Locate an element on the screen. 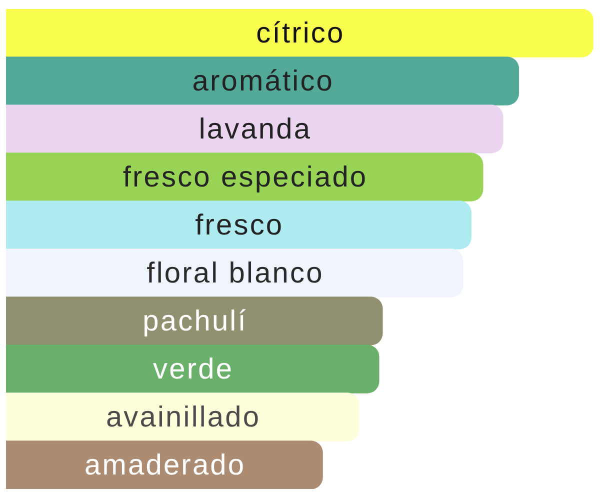 The image size is (606, 502). y-tick-label: cítrico is located at coordinates (300, 34).